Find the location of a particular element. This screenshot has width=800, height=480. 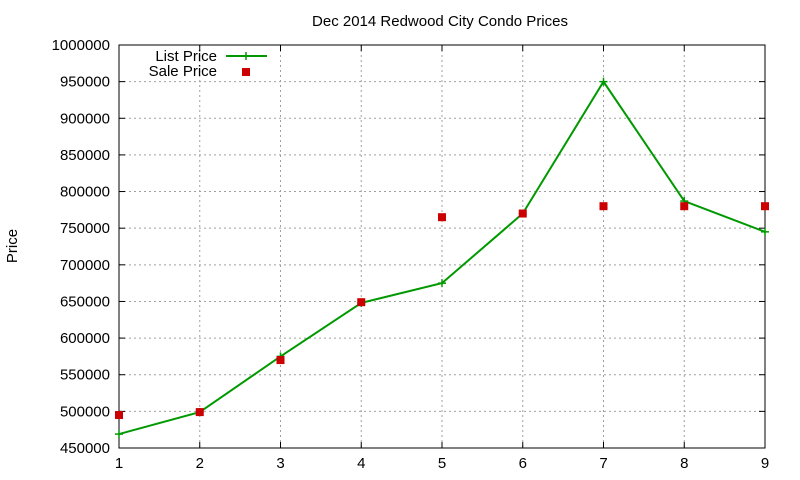

legend-label-sale-price: Sale Price is located at coordinates (183, 71).